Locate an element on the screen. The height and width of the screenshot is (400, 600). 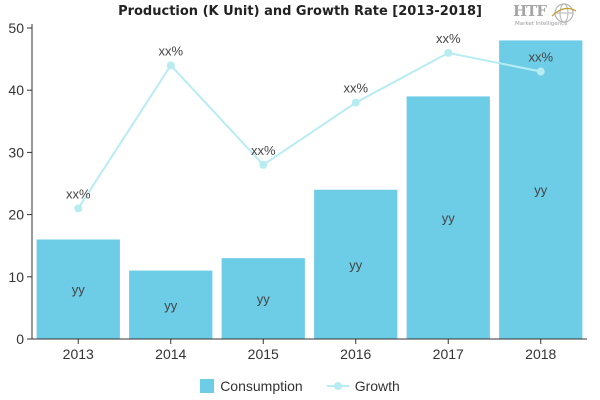
growth-point-2015 is located at coordinates (263, 164).